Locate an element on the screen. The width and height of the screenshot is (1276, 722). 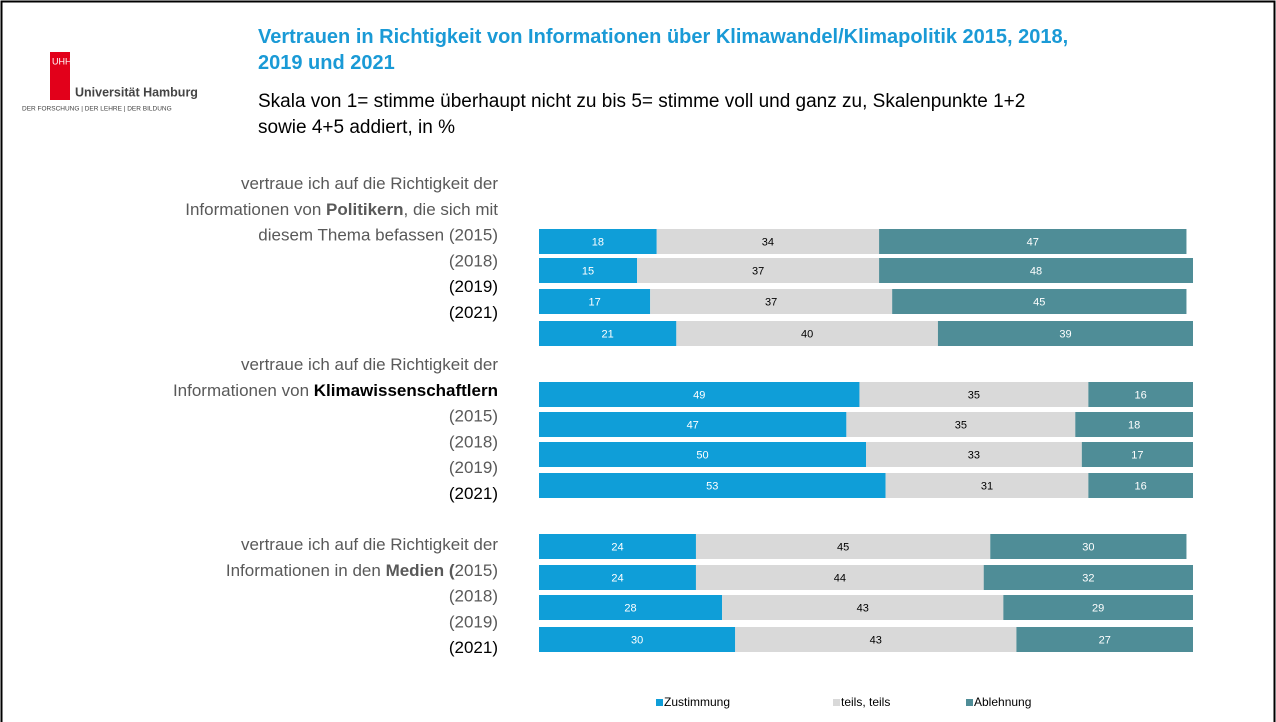
row-label-part: , die sich mit is located at coordinates (451, 209).